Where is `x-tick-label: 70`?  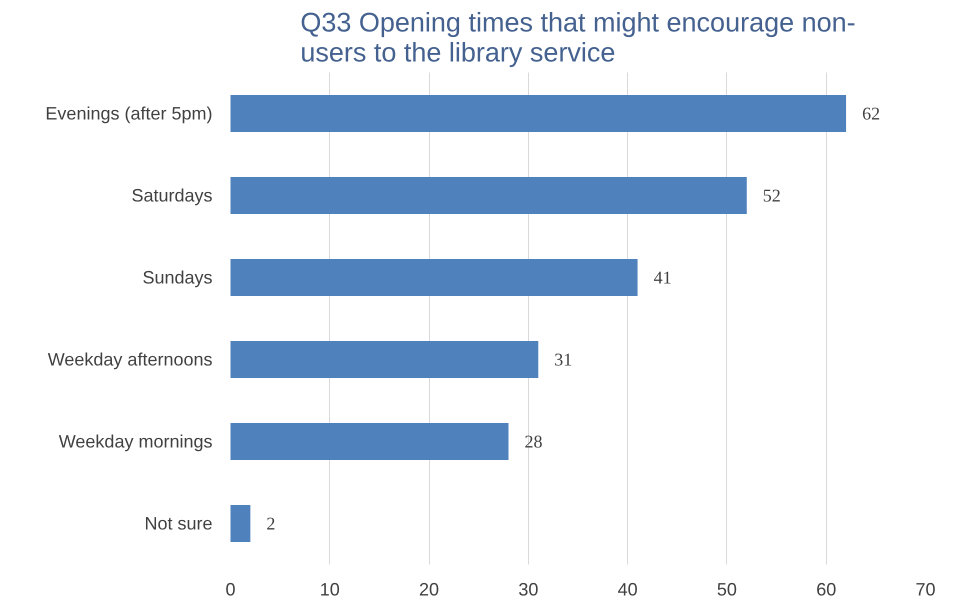 x-tick-label: 70 is located at coordinates (925, 590).